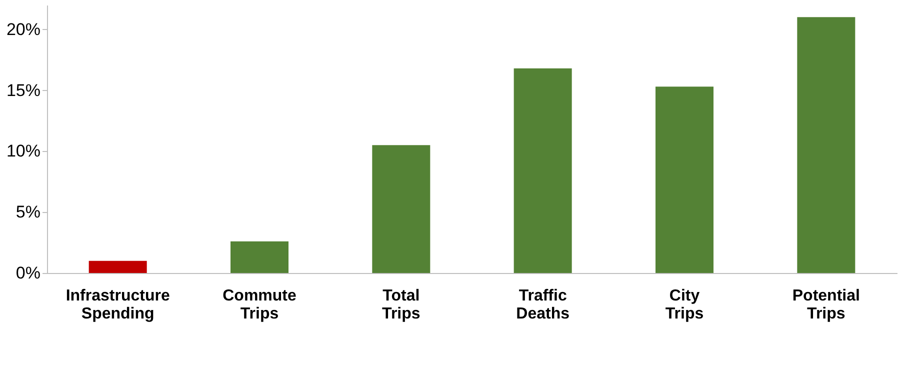  Describe the element at coordinates (23, 151) in the screenshot. I see `y-tick-label: 10%` at that location.